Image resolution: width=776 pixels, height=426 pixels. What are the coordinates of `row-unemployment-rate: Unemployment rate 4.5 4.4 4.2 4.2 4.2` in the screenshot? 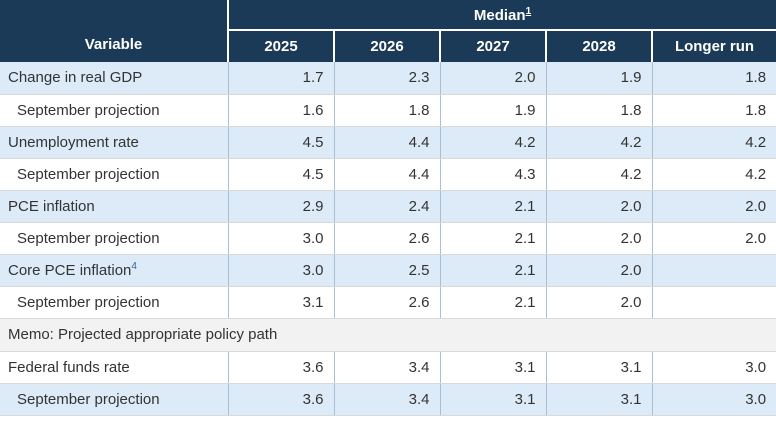 It's located at (388, 142).